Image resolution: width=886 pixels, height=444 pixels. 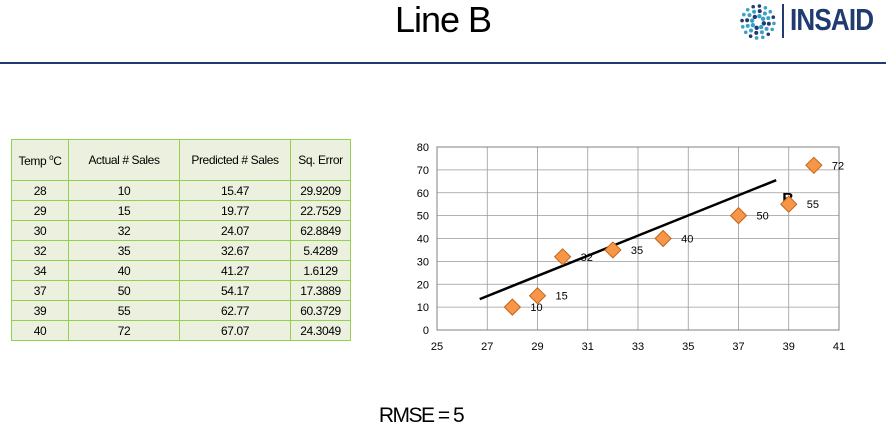 What do you see at coordinates (124, 330) in the screenshot?
I see `table-cell: 72` at bounding box center [124, 330].